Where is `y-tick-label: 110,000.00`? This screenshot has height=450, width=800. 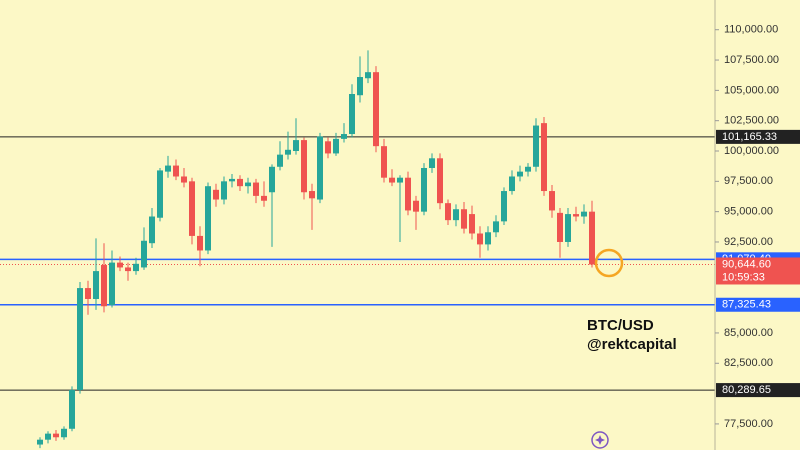 y-tick-label: 110,000.00 is located at coordinates (751, 30).